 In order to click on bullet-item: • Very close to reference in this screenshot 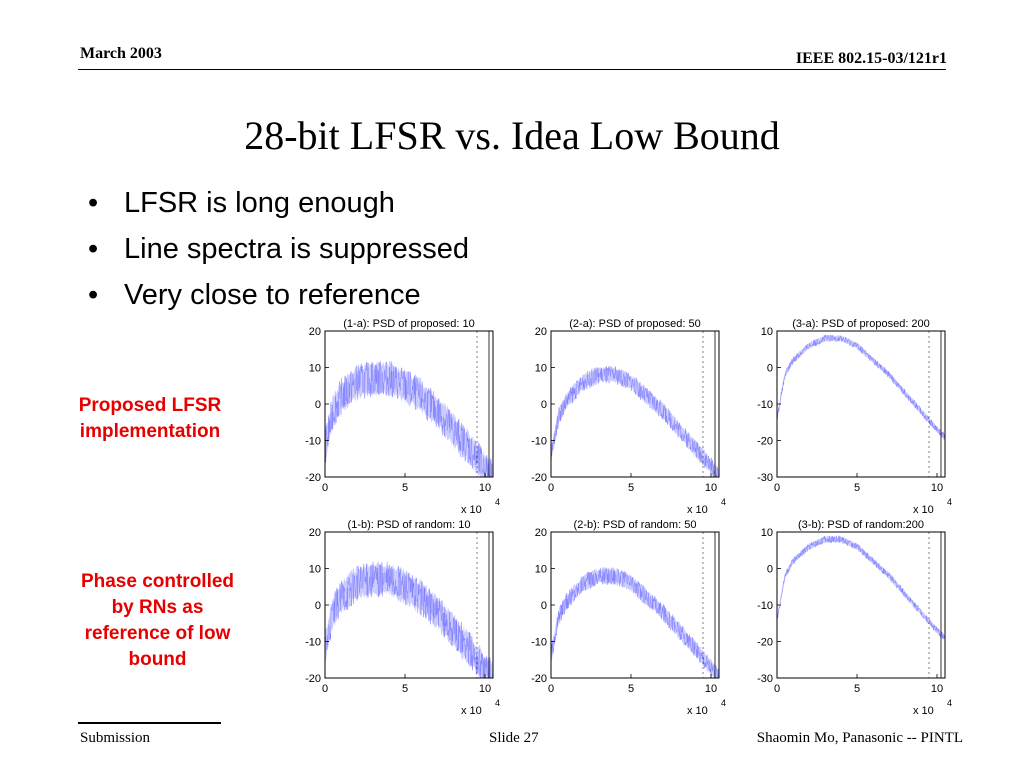, I will do `click(278, 295)`.